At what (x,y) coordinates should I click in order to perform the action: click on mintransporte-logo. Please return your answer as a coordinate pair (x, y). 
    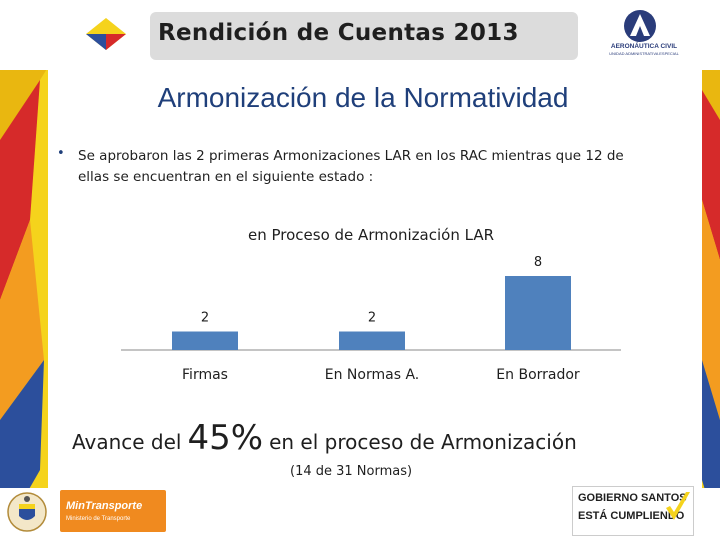
    Looking at the image, I should click on (113, 511).